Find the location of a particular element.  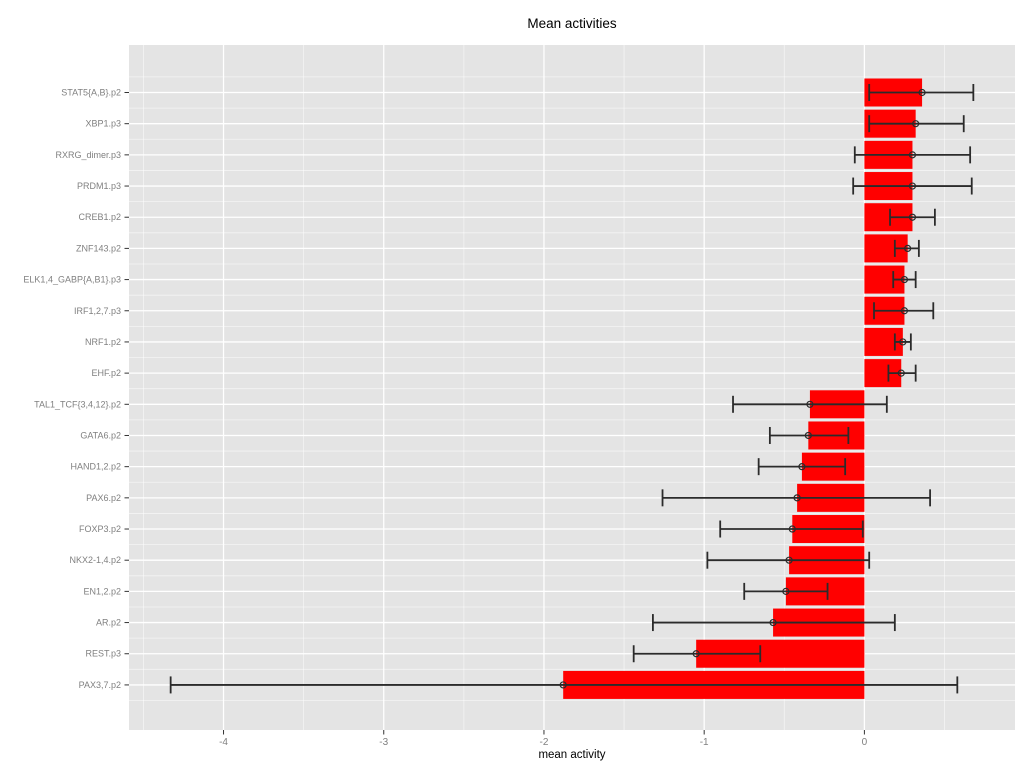

y-tick-label: CREB1.p2 is located at coordinates (99, 217).